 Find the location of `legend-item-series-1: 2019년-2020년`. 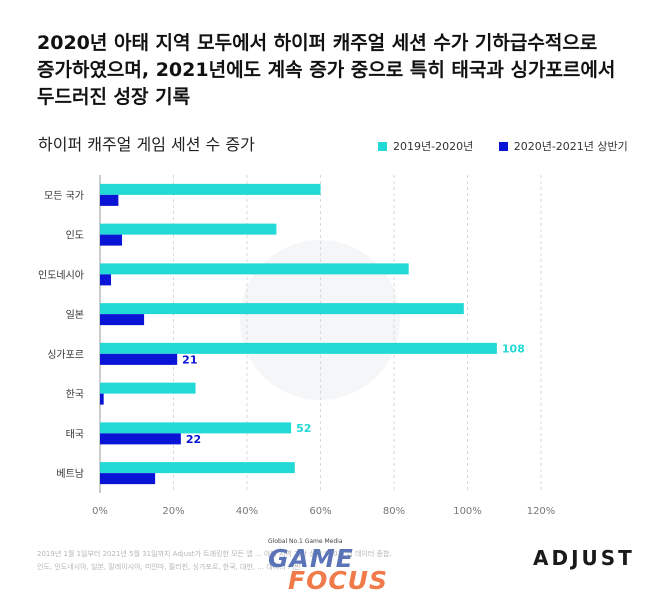

legend-item-series-1: 2019년-2020년 is located at coordinates (425, 146).